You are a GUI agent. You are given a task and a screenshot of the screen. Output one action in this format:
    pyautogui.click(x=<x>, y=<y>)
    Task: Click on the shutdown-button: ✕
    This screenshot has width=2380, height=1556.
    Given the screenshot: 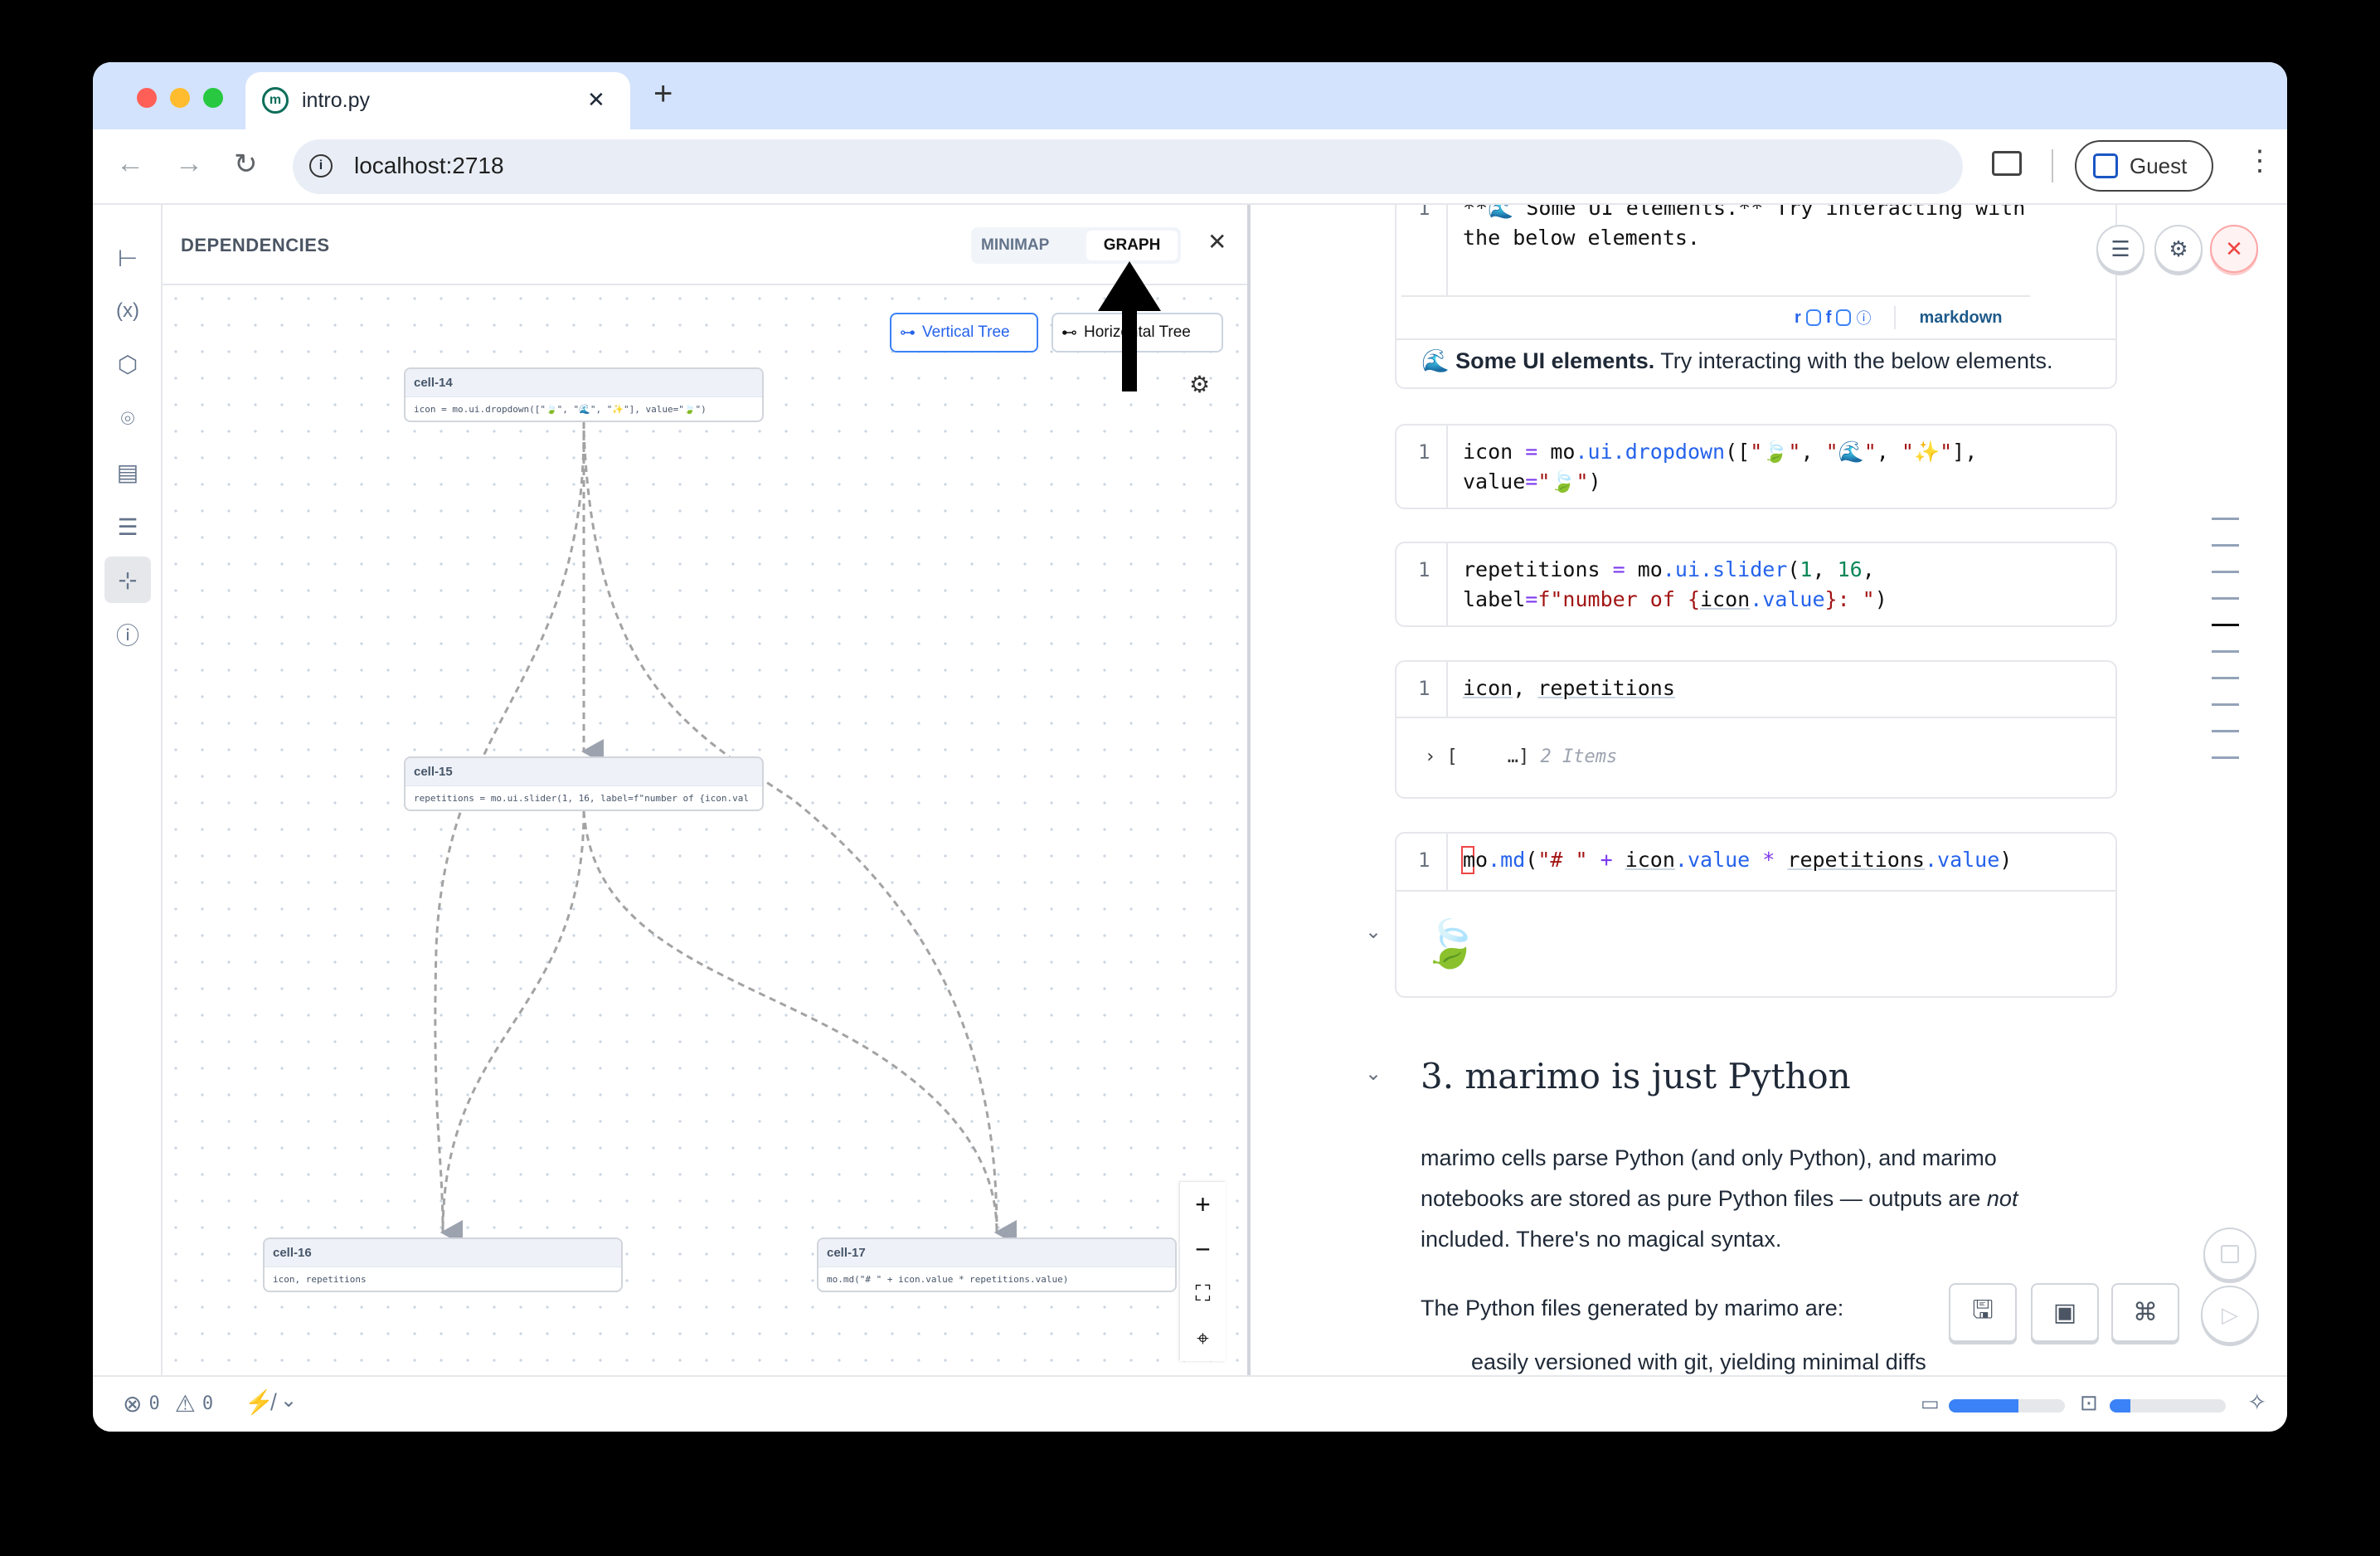 What is the action you would take?
    pyautogui.click(x=2234, y=249)
    